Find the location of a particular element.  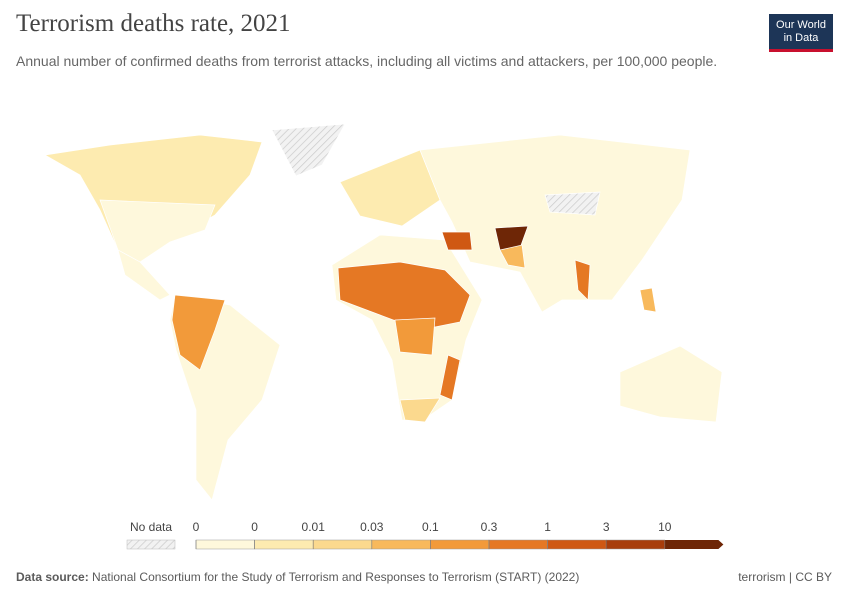

legend-no-data-label: No data is located at coordinates (151, 527).